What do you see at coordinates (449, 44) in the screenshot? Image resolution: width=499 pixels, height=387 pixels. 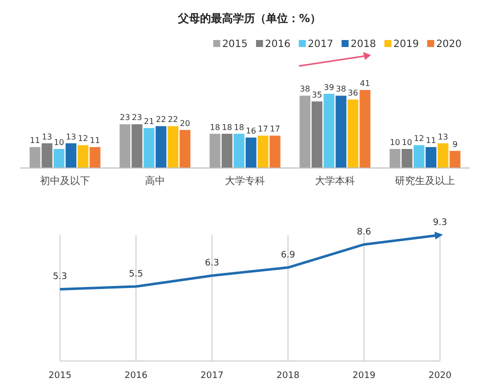 I see `legend-label: 2020` at bounding box center [449, 44].